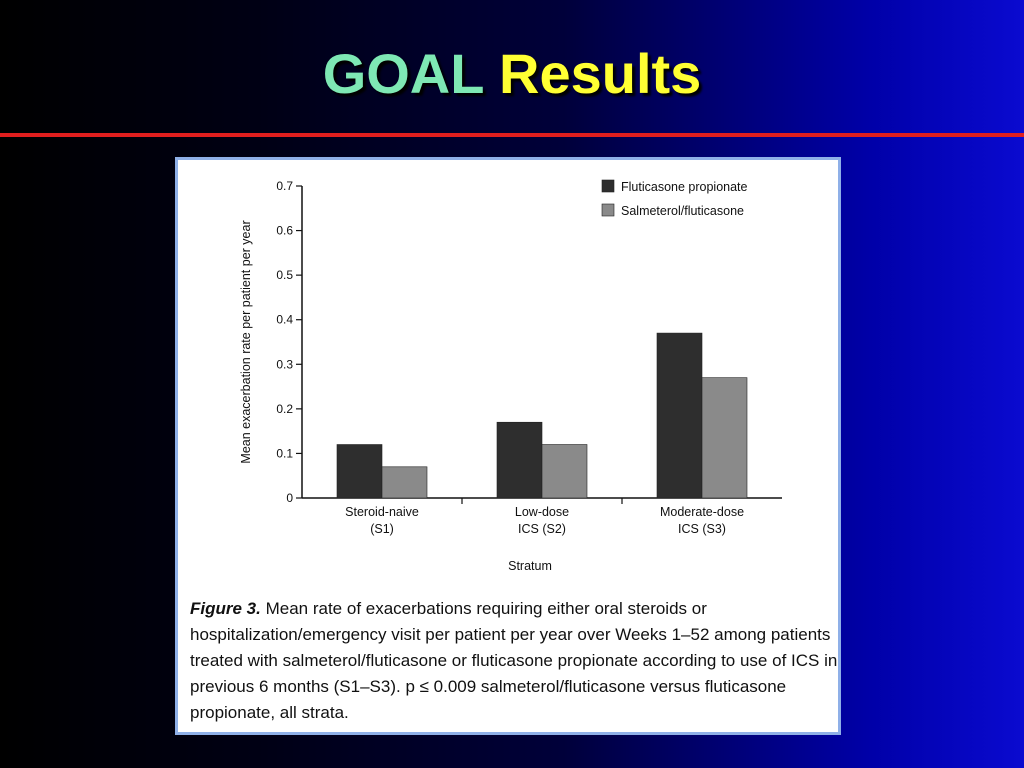 This screenshot has height=768, width=1024. What do you see at coordinates (702, 529) in the screenshot?
I see `x-tick-label: ICS (S3)` at bounding box center [702, 529].